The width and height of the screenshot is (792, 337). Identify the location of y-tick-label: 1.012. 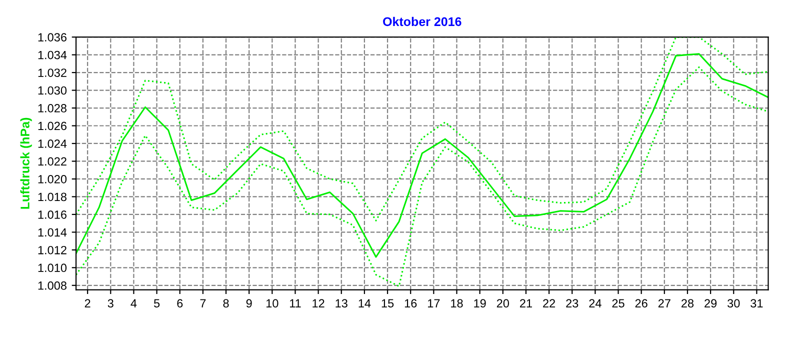
(52, 250).